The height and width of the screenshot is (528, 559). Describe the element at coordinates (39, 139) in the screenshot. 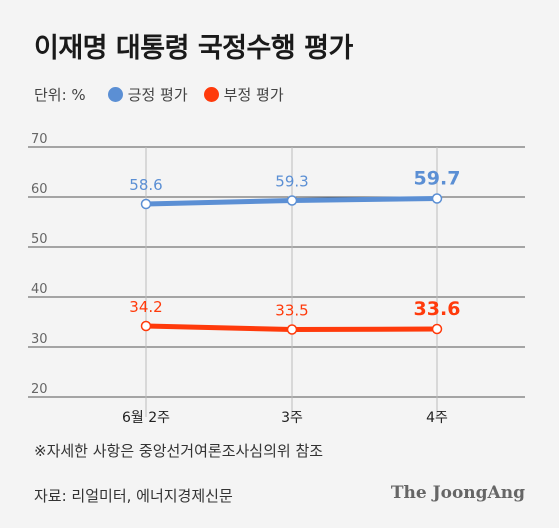

I see `y-tick-label: 70` at that location.